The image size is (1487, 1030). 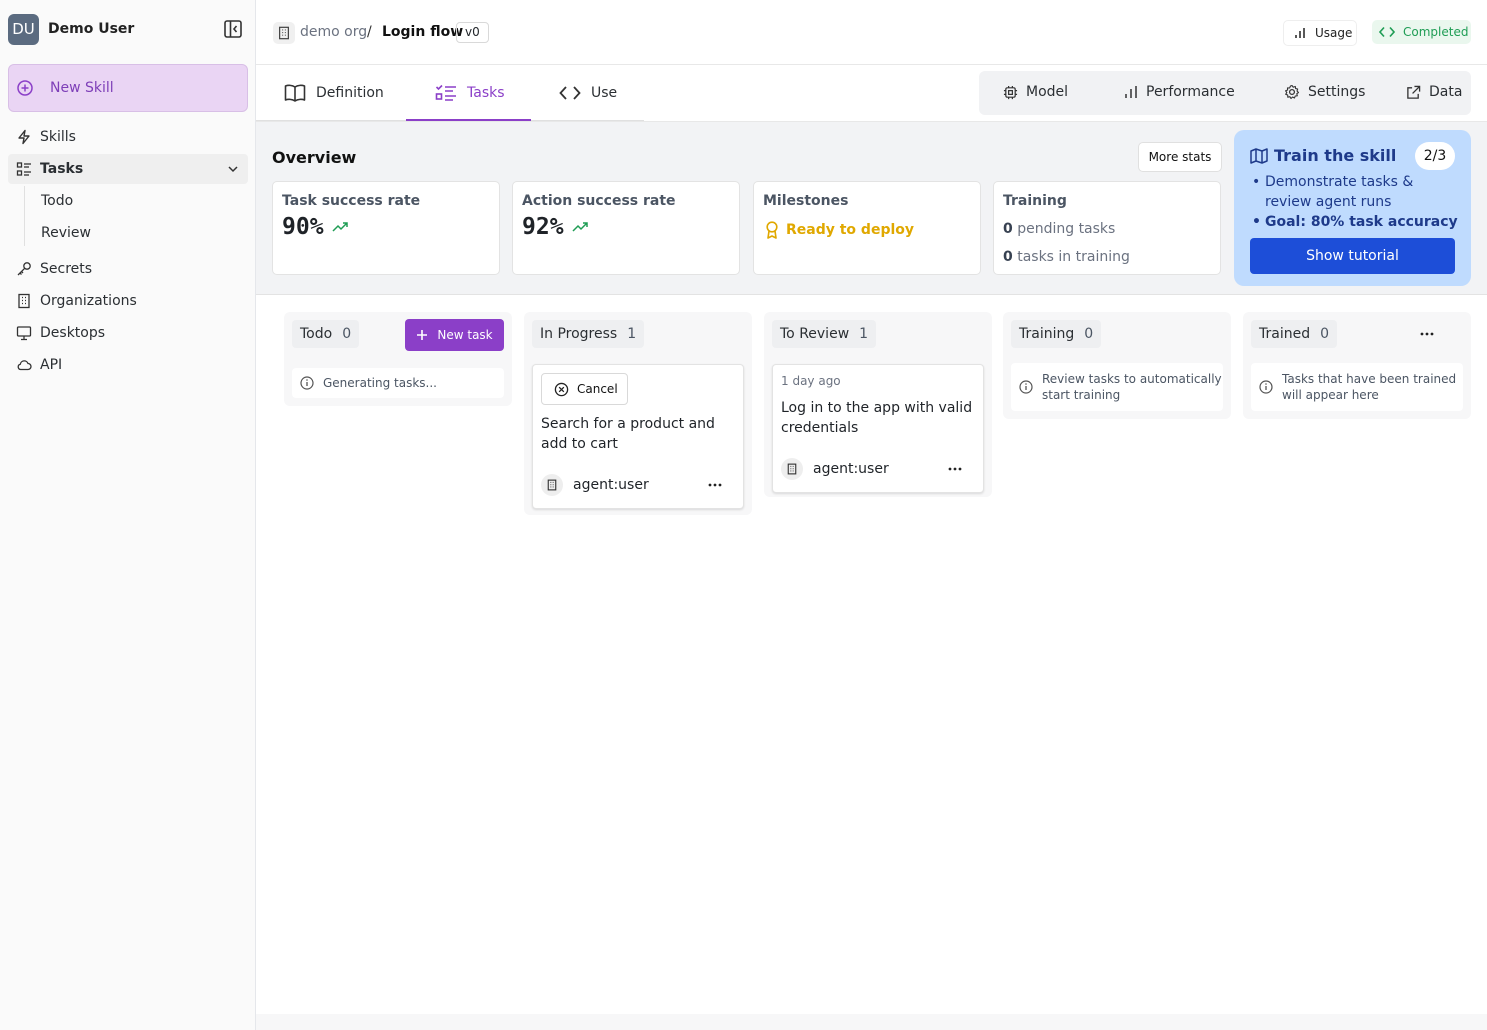 I want to click on column-title: Todo, so click(x=316, y=334).